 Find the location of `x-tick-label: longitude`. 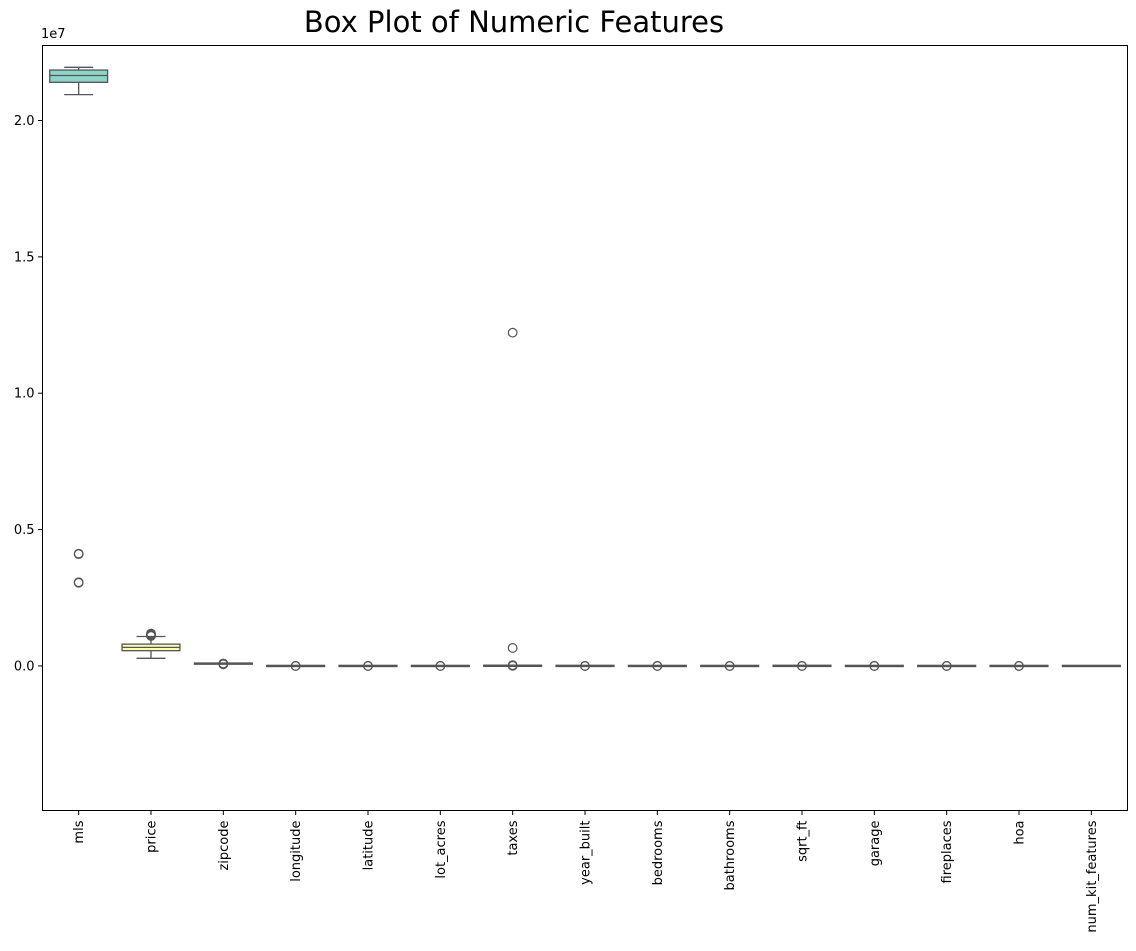

x-tick-label: longitude is located at coordinates (296, 851).